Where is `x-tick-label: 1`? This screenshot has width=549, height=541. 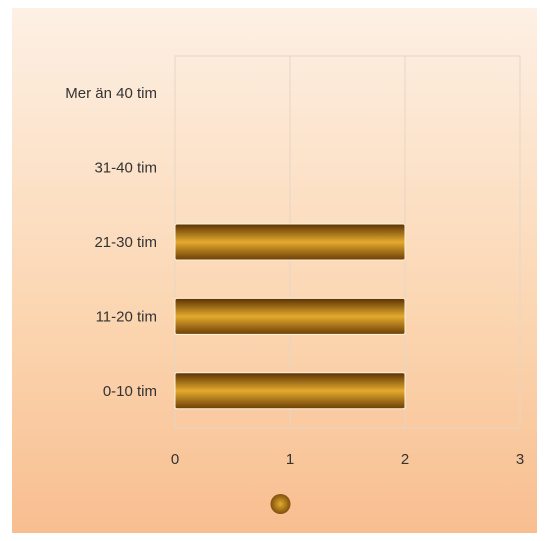 x-tick-label: 1 is located at coordinates (290, 459).